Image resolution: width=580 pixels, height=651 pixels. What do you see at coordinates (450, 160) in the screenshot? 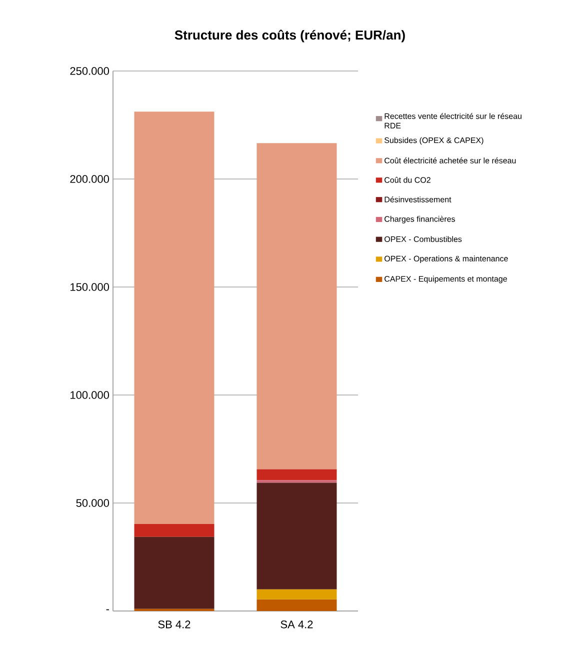
I see `legend-label: Coût électricité achetée sur le réseau` at bounding box center [450, 160].